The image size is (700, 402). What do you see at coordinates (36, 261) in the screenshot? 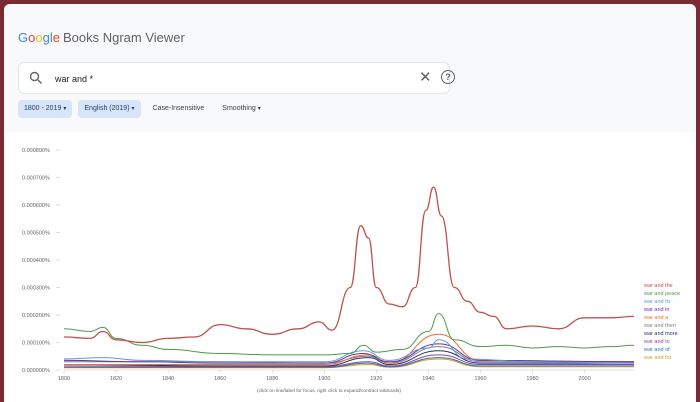
I see `y-tick-label: 0.000400%` at bounding box center [36, 261].